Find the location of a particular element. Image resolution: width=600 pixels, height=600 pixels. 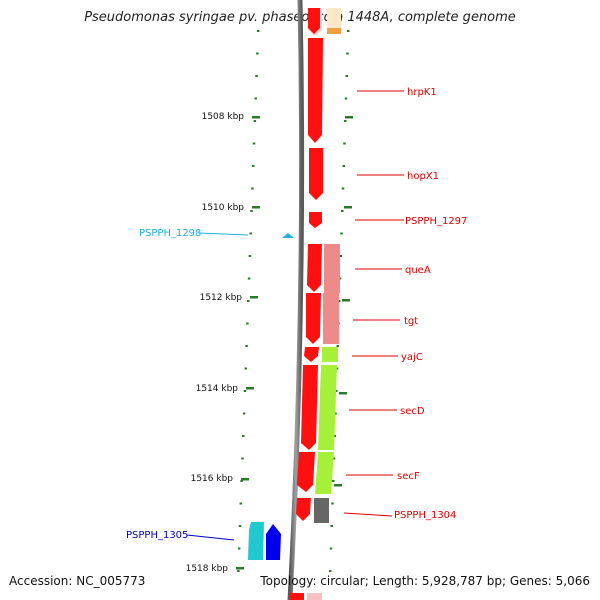

ruler-tick-label: 1510 kbp is located at coordinates (223, 208).